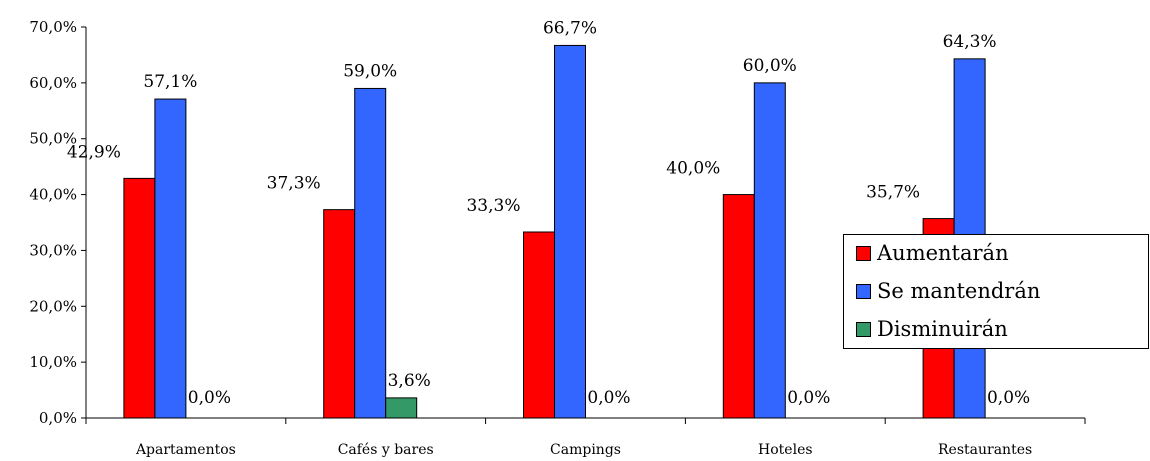 Image resolution: width=1150 pixels, height=461 pixels. I want to click on data-label: 37,3%, so click(294, 184).